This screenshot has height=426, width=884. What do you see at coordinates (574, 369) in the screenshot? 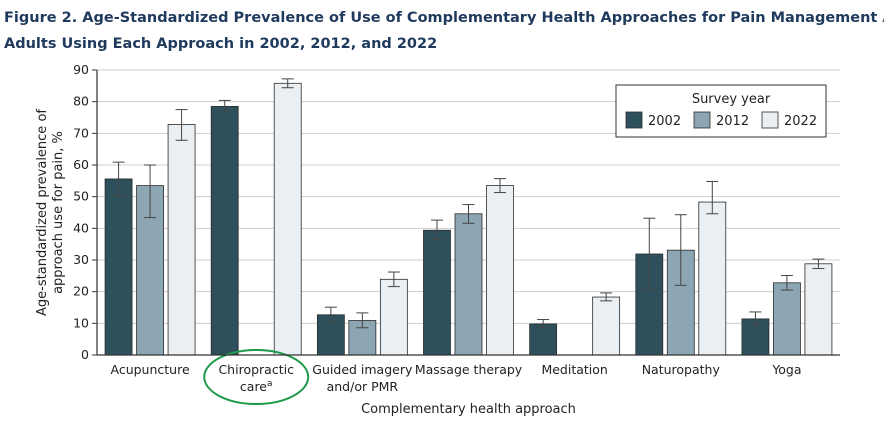
I see `x-tick-label: Meditation` at bounding box center [574, 369].